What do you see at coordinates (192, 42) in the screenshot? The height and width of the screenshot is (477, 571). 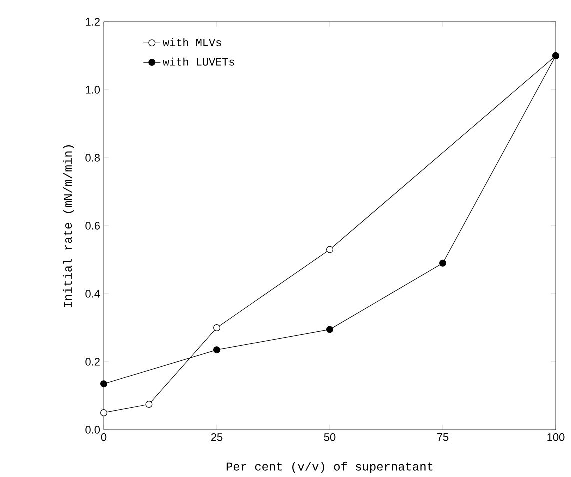 I see `legend-label: with MLVs` at bounding box center [192, 42].